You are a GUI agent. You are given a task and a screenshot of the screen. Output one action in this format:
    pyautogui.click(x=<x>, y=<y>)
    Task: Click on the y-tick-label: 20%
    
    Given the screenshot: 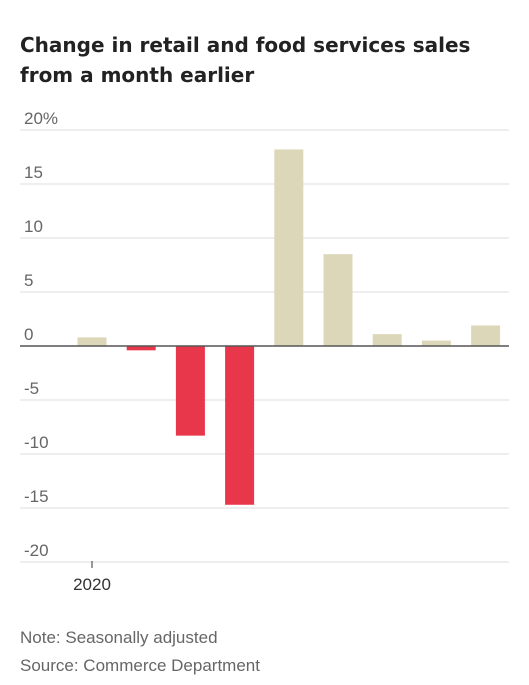 What is the action you would take?
    pyautogui.click(x=41, y=118)
    